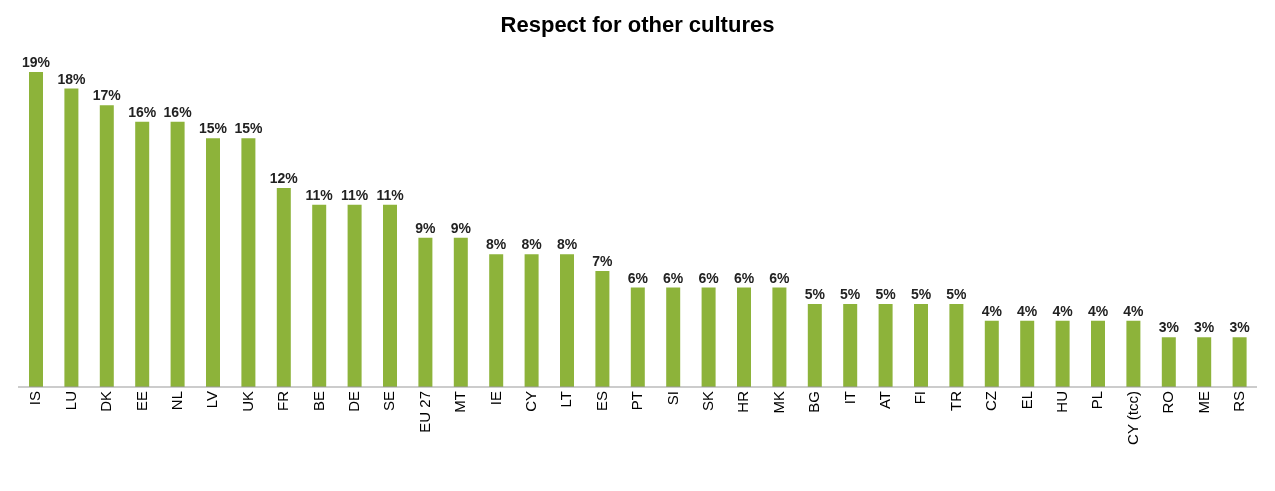  What do you see at coordinates (1061, 402) in the screenshot?
I see `x-tick-label: HU` at bounding box center [1061, 402].